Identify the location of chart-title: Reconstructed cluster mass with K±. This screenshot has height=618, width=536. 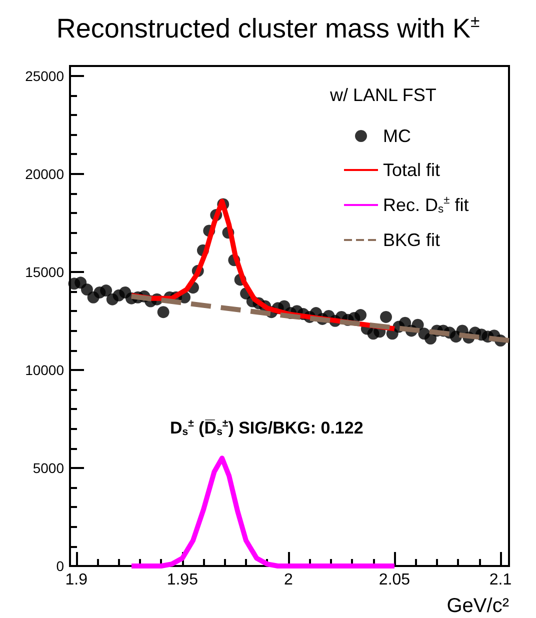
(268, 28).